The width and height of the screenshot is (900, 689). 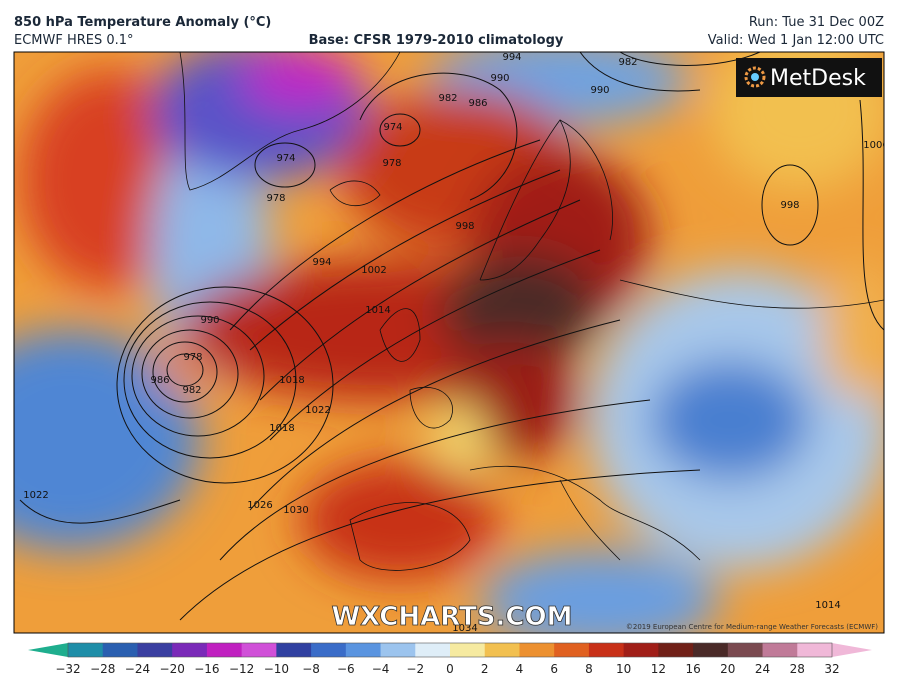 What do you see at coordinates (295, 510) in the screenshot?
I see `isobar-label: 1030` at bounding box center [295, 510].